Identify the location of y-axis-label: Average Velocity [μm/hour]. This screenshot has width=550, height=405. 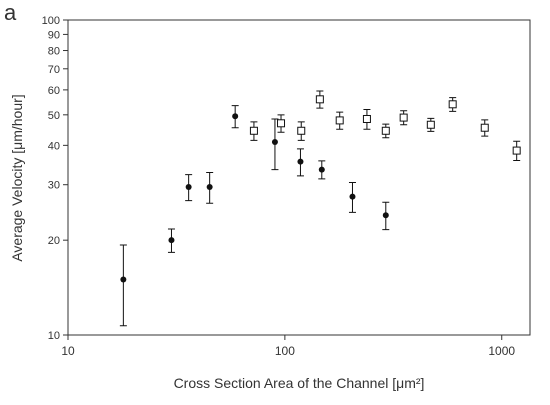
(17, 177).